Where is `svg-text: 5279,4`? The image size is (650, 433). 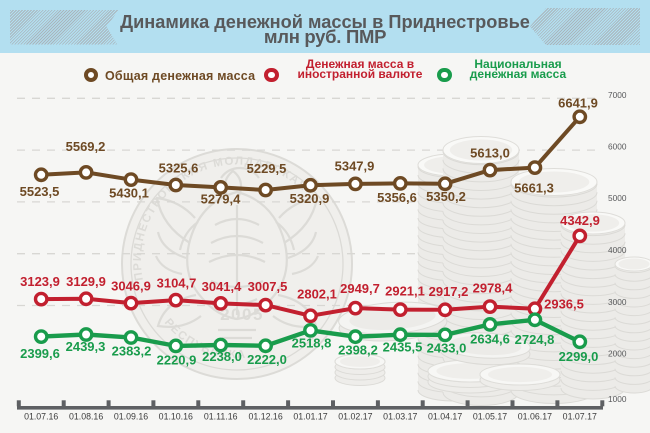 svg-text: 5279,4 is located at coordinates (221, 199).